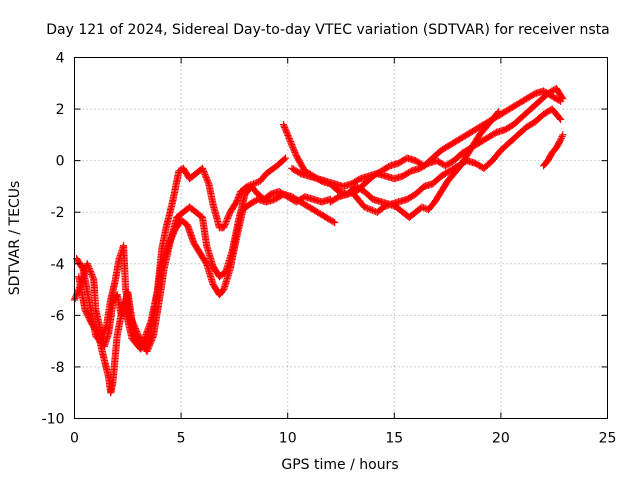  Describe the element at coordinates (501, 439) in the screenshot. I see `x-tick-label: 20` at that location.